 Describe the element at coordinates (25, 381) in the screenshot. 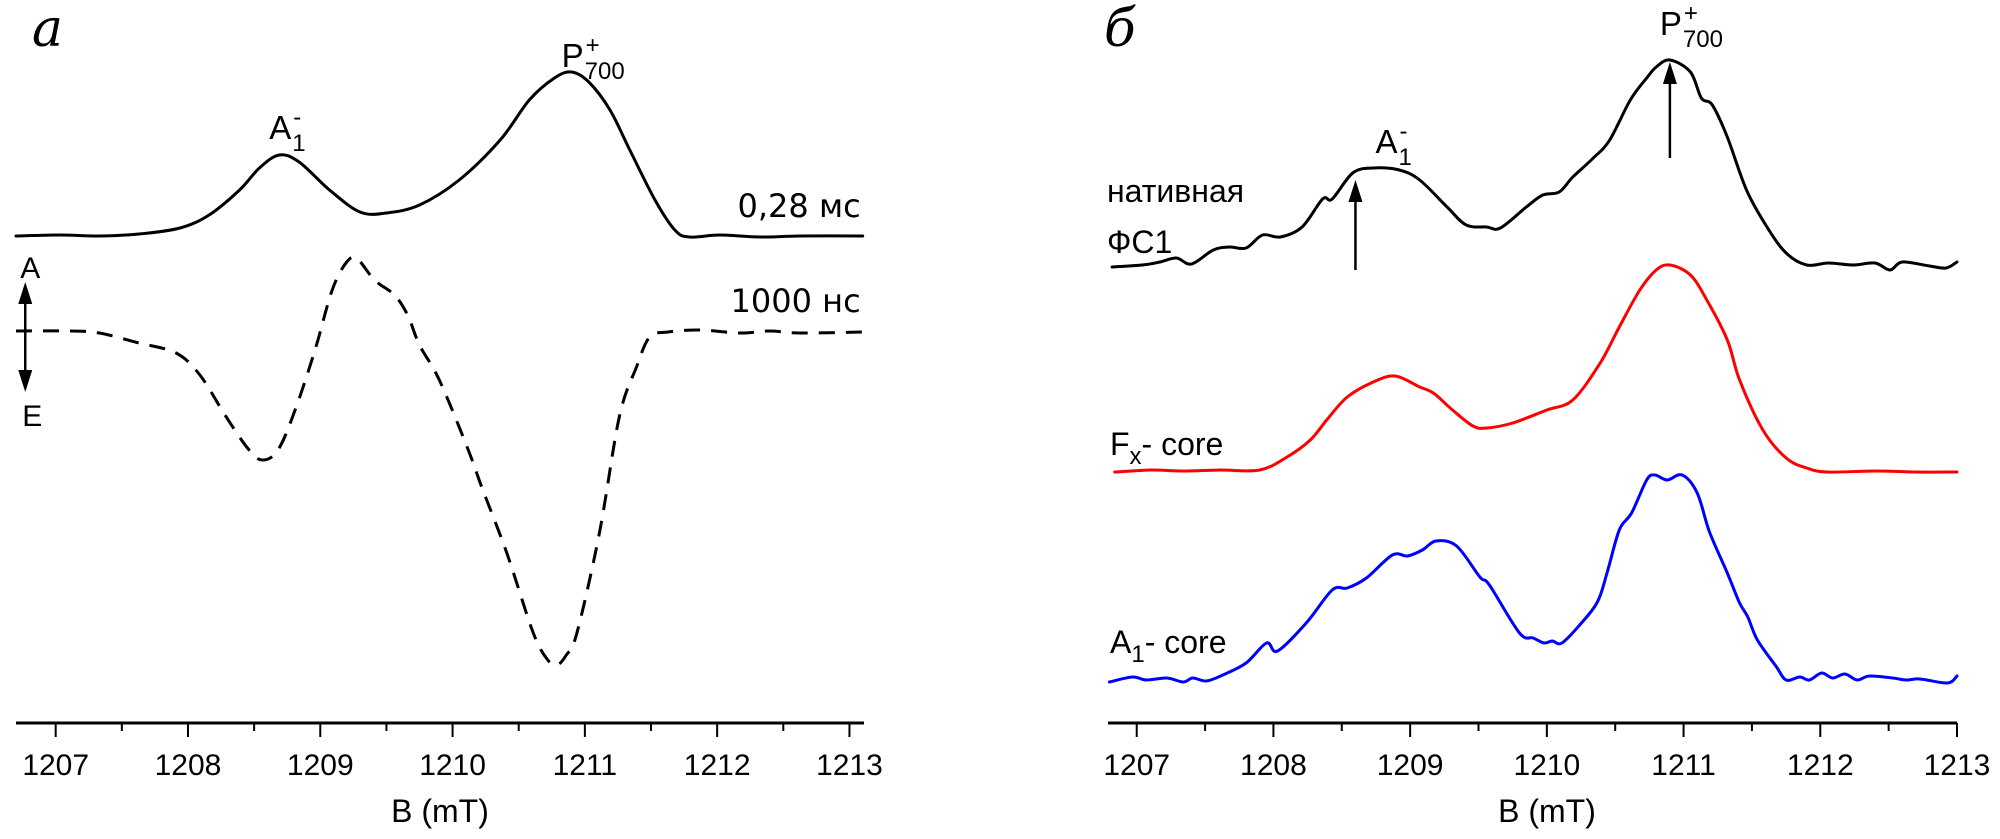

I see `arrow-down-icon` at that location.